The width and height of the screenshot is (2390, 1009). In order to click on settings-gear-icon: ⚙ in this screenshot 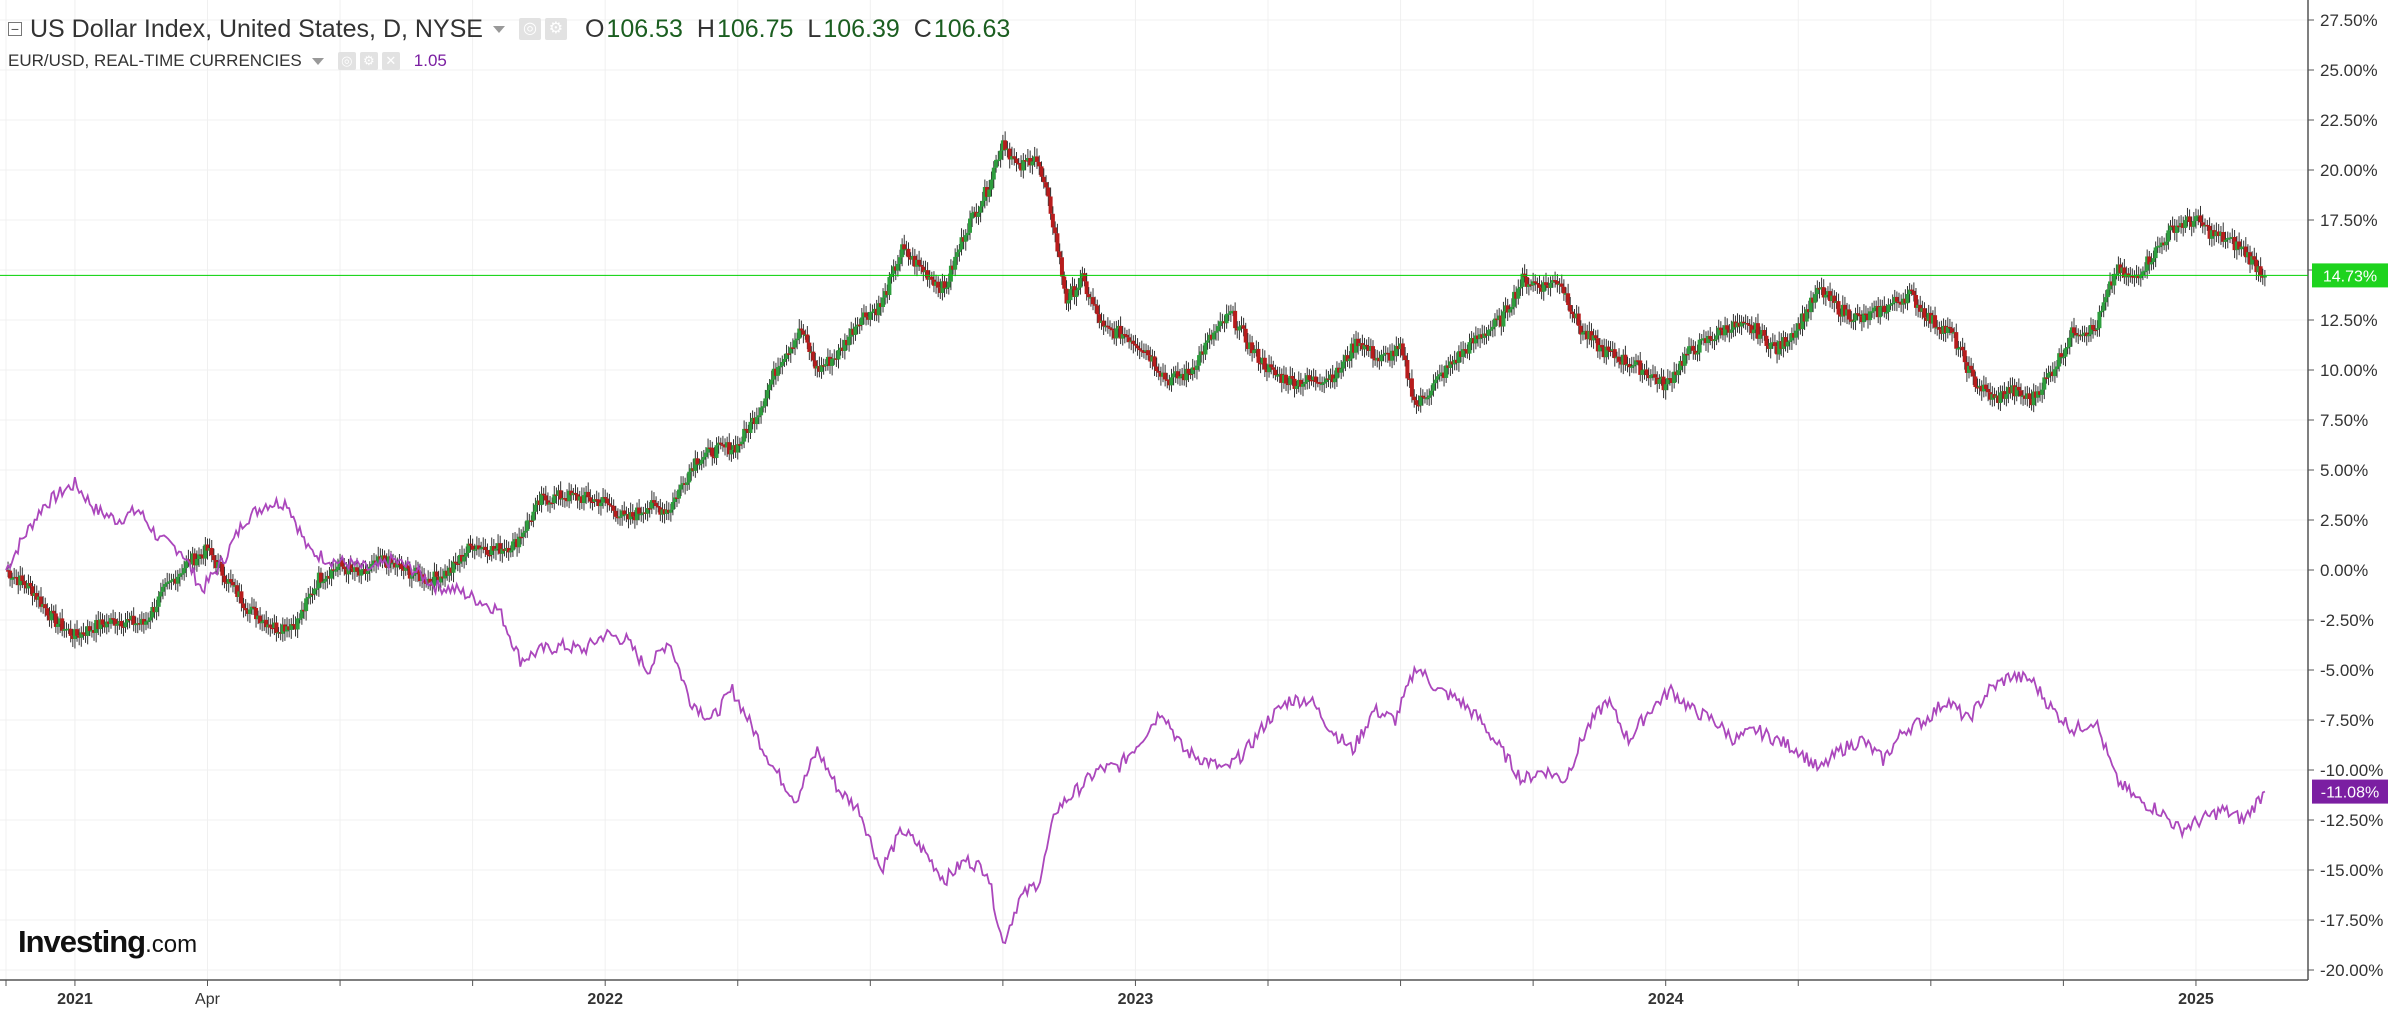, I will do `click(555, 29)`.